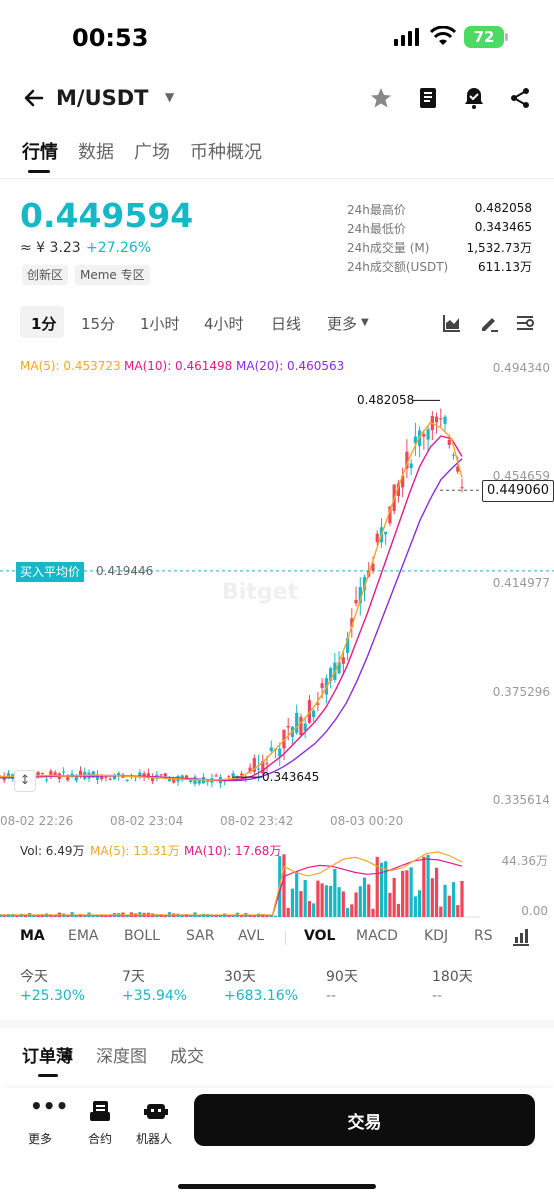 Image resolution: width=554 pixels, height=1200 pixels. What do you see at coordinates (505, 267) in the screenshot?
I see `stat-value: 611.13万` at bounding box center [505, 267].